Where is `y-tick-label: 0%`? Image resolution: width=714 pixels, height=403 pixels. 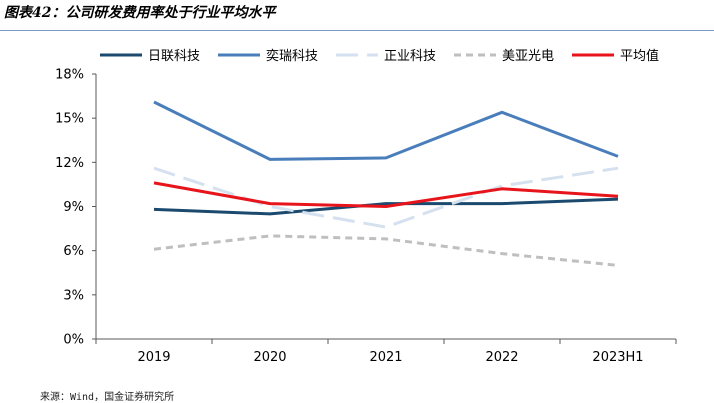 y-tick-label: 0% is located at coordinates (73, 340).